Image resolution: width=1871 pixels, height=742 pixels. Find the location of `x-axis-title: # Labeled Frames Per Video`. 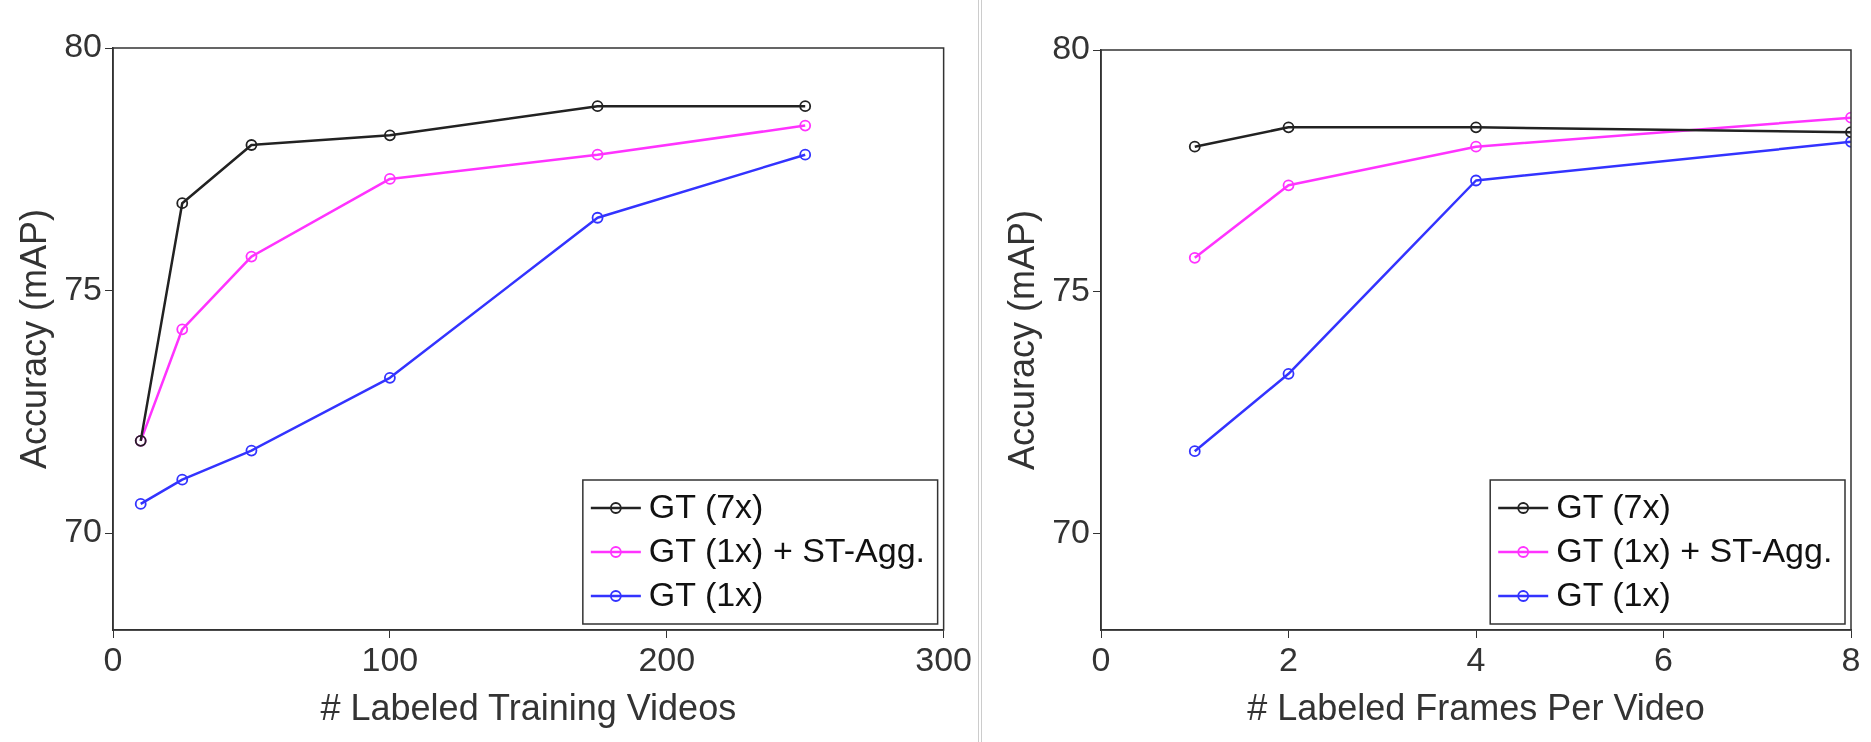

x-axis-title: # Labeled Frames Per Video is located at coordinates (1476, 708).